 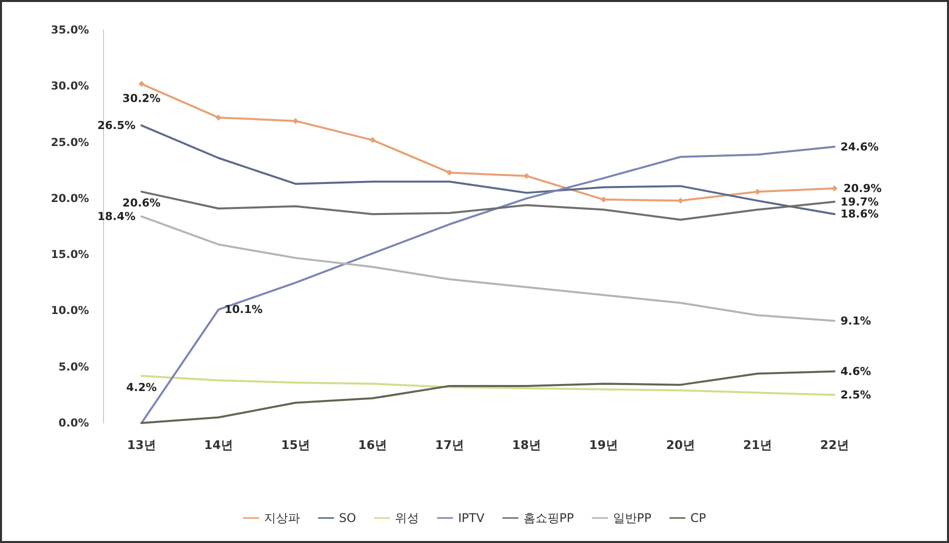 What do you see at coordinates (859, 214) in the screenshot?
I see `data-label: 18.6%` at bounding box center [859, 214].